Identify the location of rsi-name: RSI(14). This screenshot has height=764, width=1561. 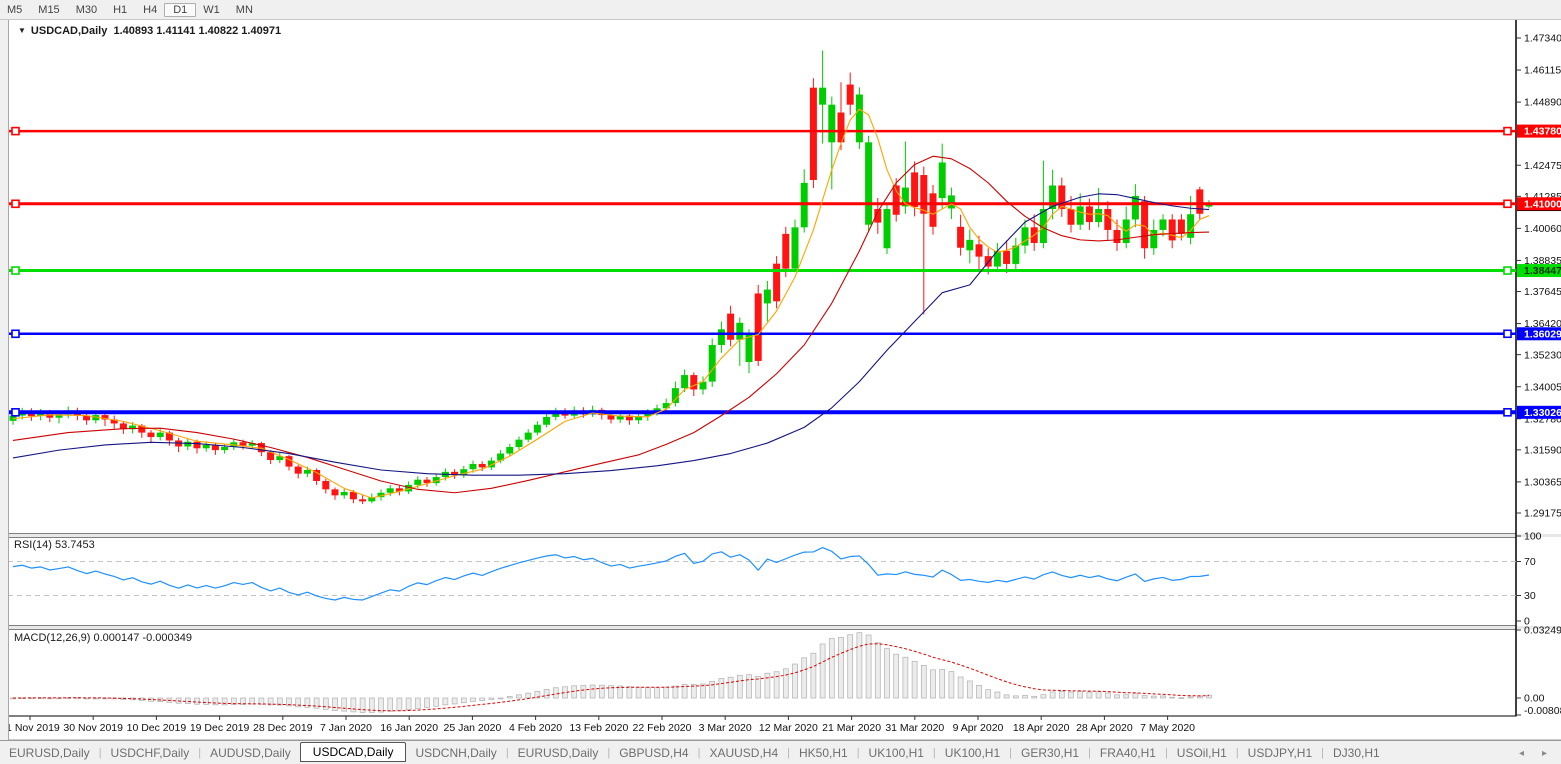
(33, 545).